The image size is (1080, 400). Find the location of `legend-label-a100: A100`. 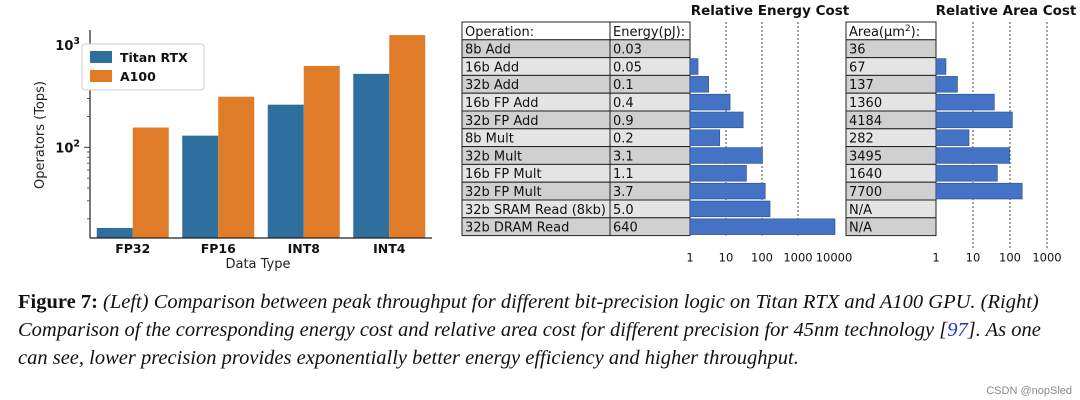

legend-label-a100: A100 is located at coordinates (138, 76).